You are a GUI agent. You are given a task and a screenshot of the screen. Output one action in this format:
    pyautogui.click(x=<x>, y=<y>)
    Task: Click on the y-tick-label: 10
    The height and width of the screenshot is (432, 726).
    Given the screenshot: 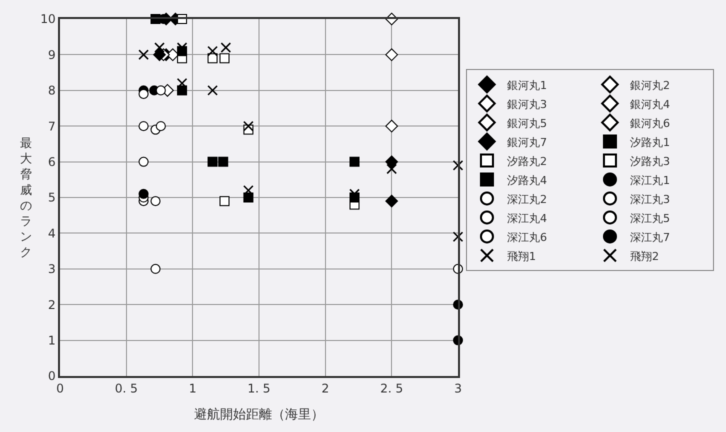 What is the action you would take?
    pyautogui.click(x=48, y=19)
    